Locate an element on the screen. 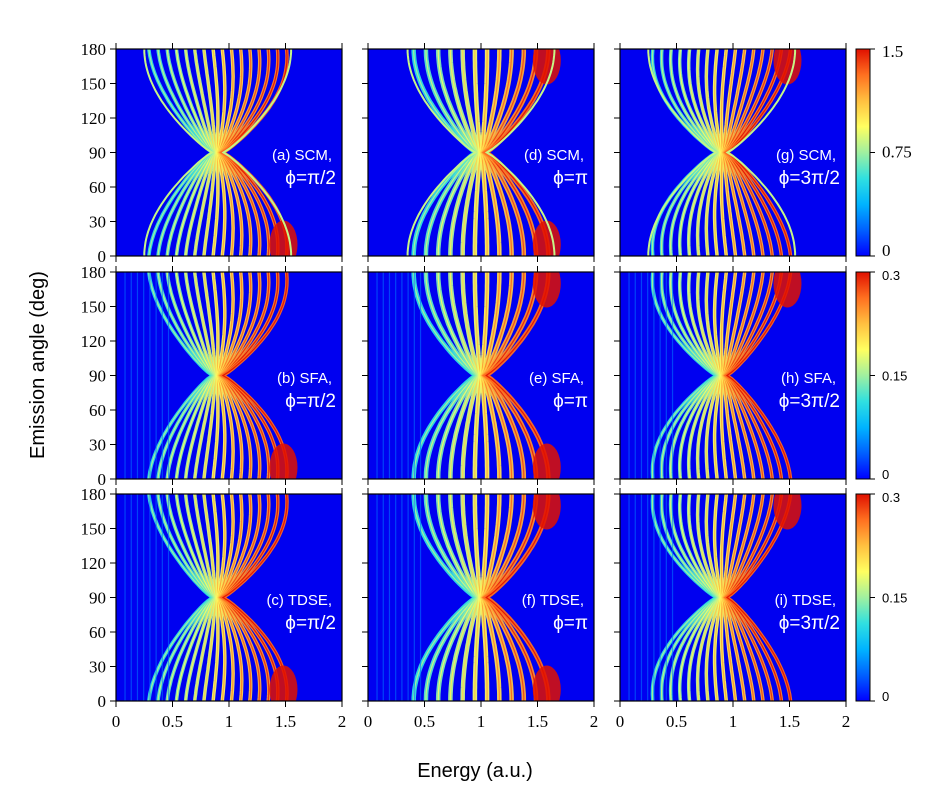 The height and width of the screenshot is (806, 936). panel-label: (d) SCM, is located at coordinates (554, 155).